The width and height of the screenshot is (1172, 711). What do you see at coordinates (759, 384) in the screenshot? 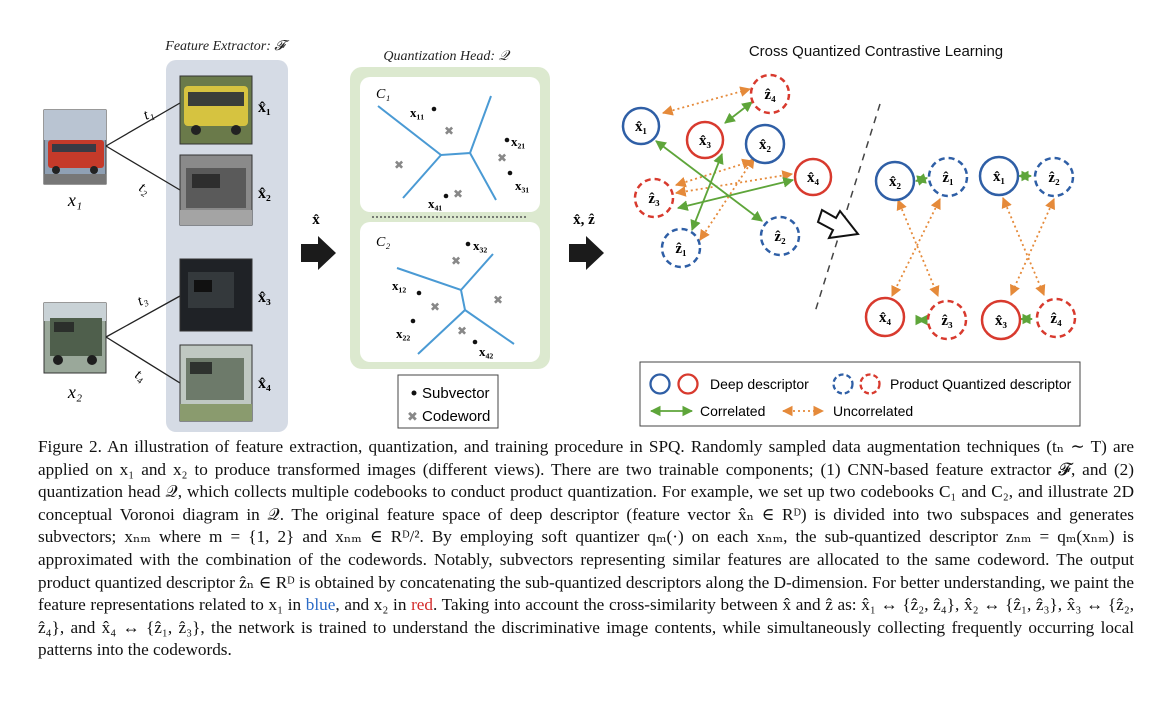
I see `legend-deep-descriptor: Deep descriptor` at bounding box center [759, 384].